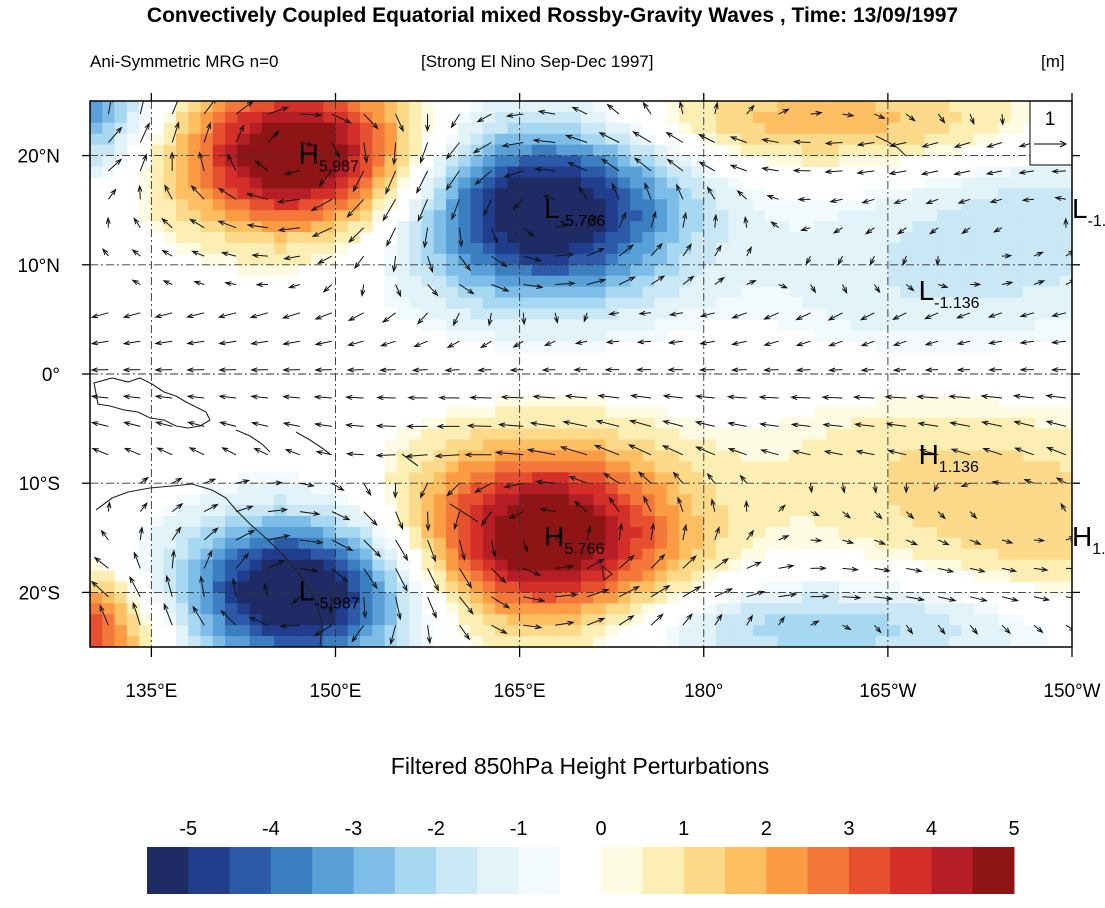 The width and height of the screenshot is (1105, 908). What do you see at coordinates (313, 443) in the screenshot?
I see `coastline-solomon-islands` at bounding box center [313, 443].